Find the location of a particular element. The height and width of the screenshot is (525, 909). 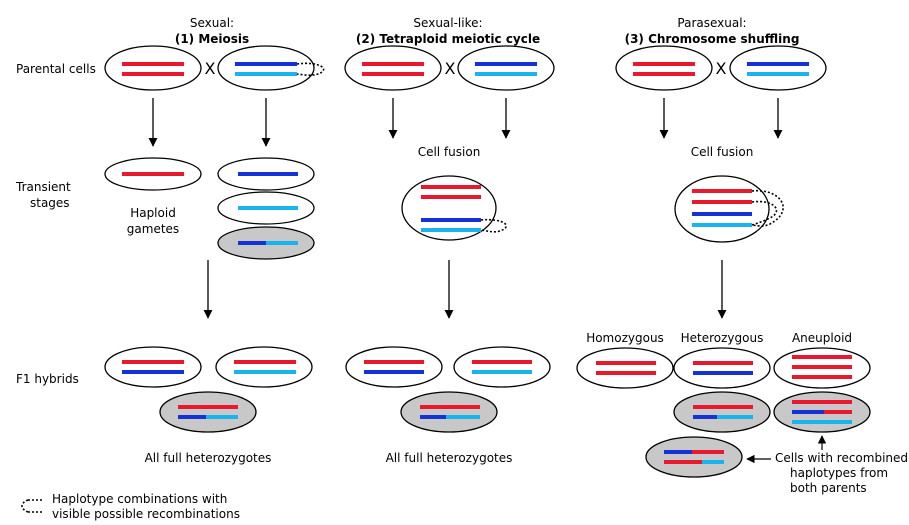

parental-cell-blue-col1 is located at coordinates (271, 68).